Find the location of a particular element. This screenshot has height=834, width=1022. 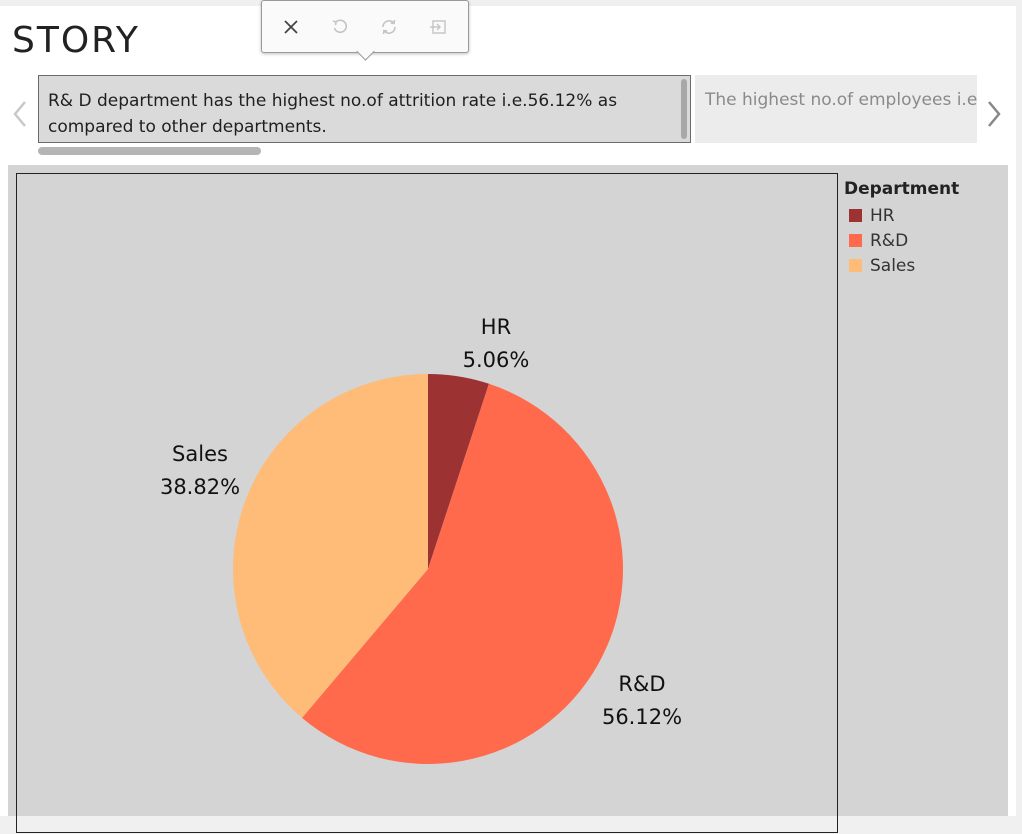

pie-slice-hr is located at coordinates (458, 471).